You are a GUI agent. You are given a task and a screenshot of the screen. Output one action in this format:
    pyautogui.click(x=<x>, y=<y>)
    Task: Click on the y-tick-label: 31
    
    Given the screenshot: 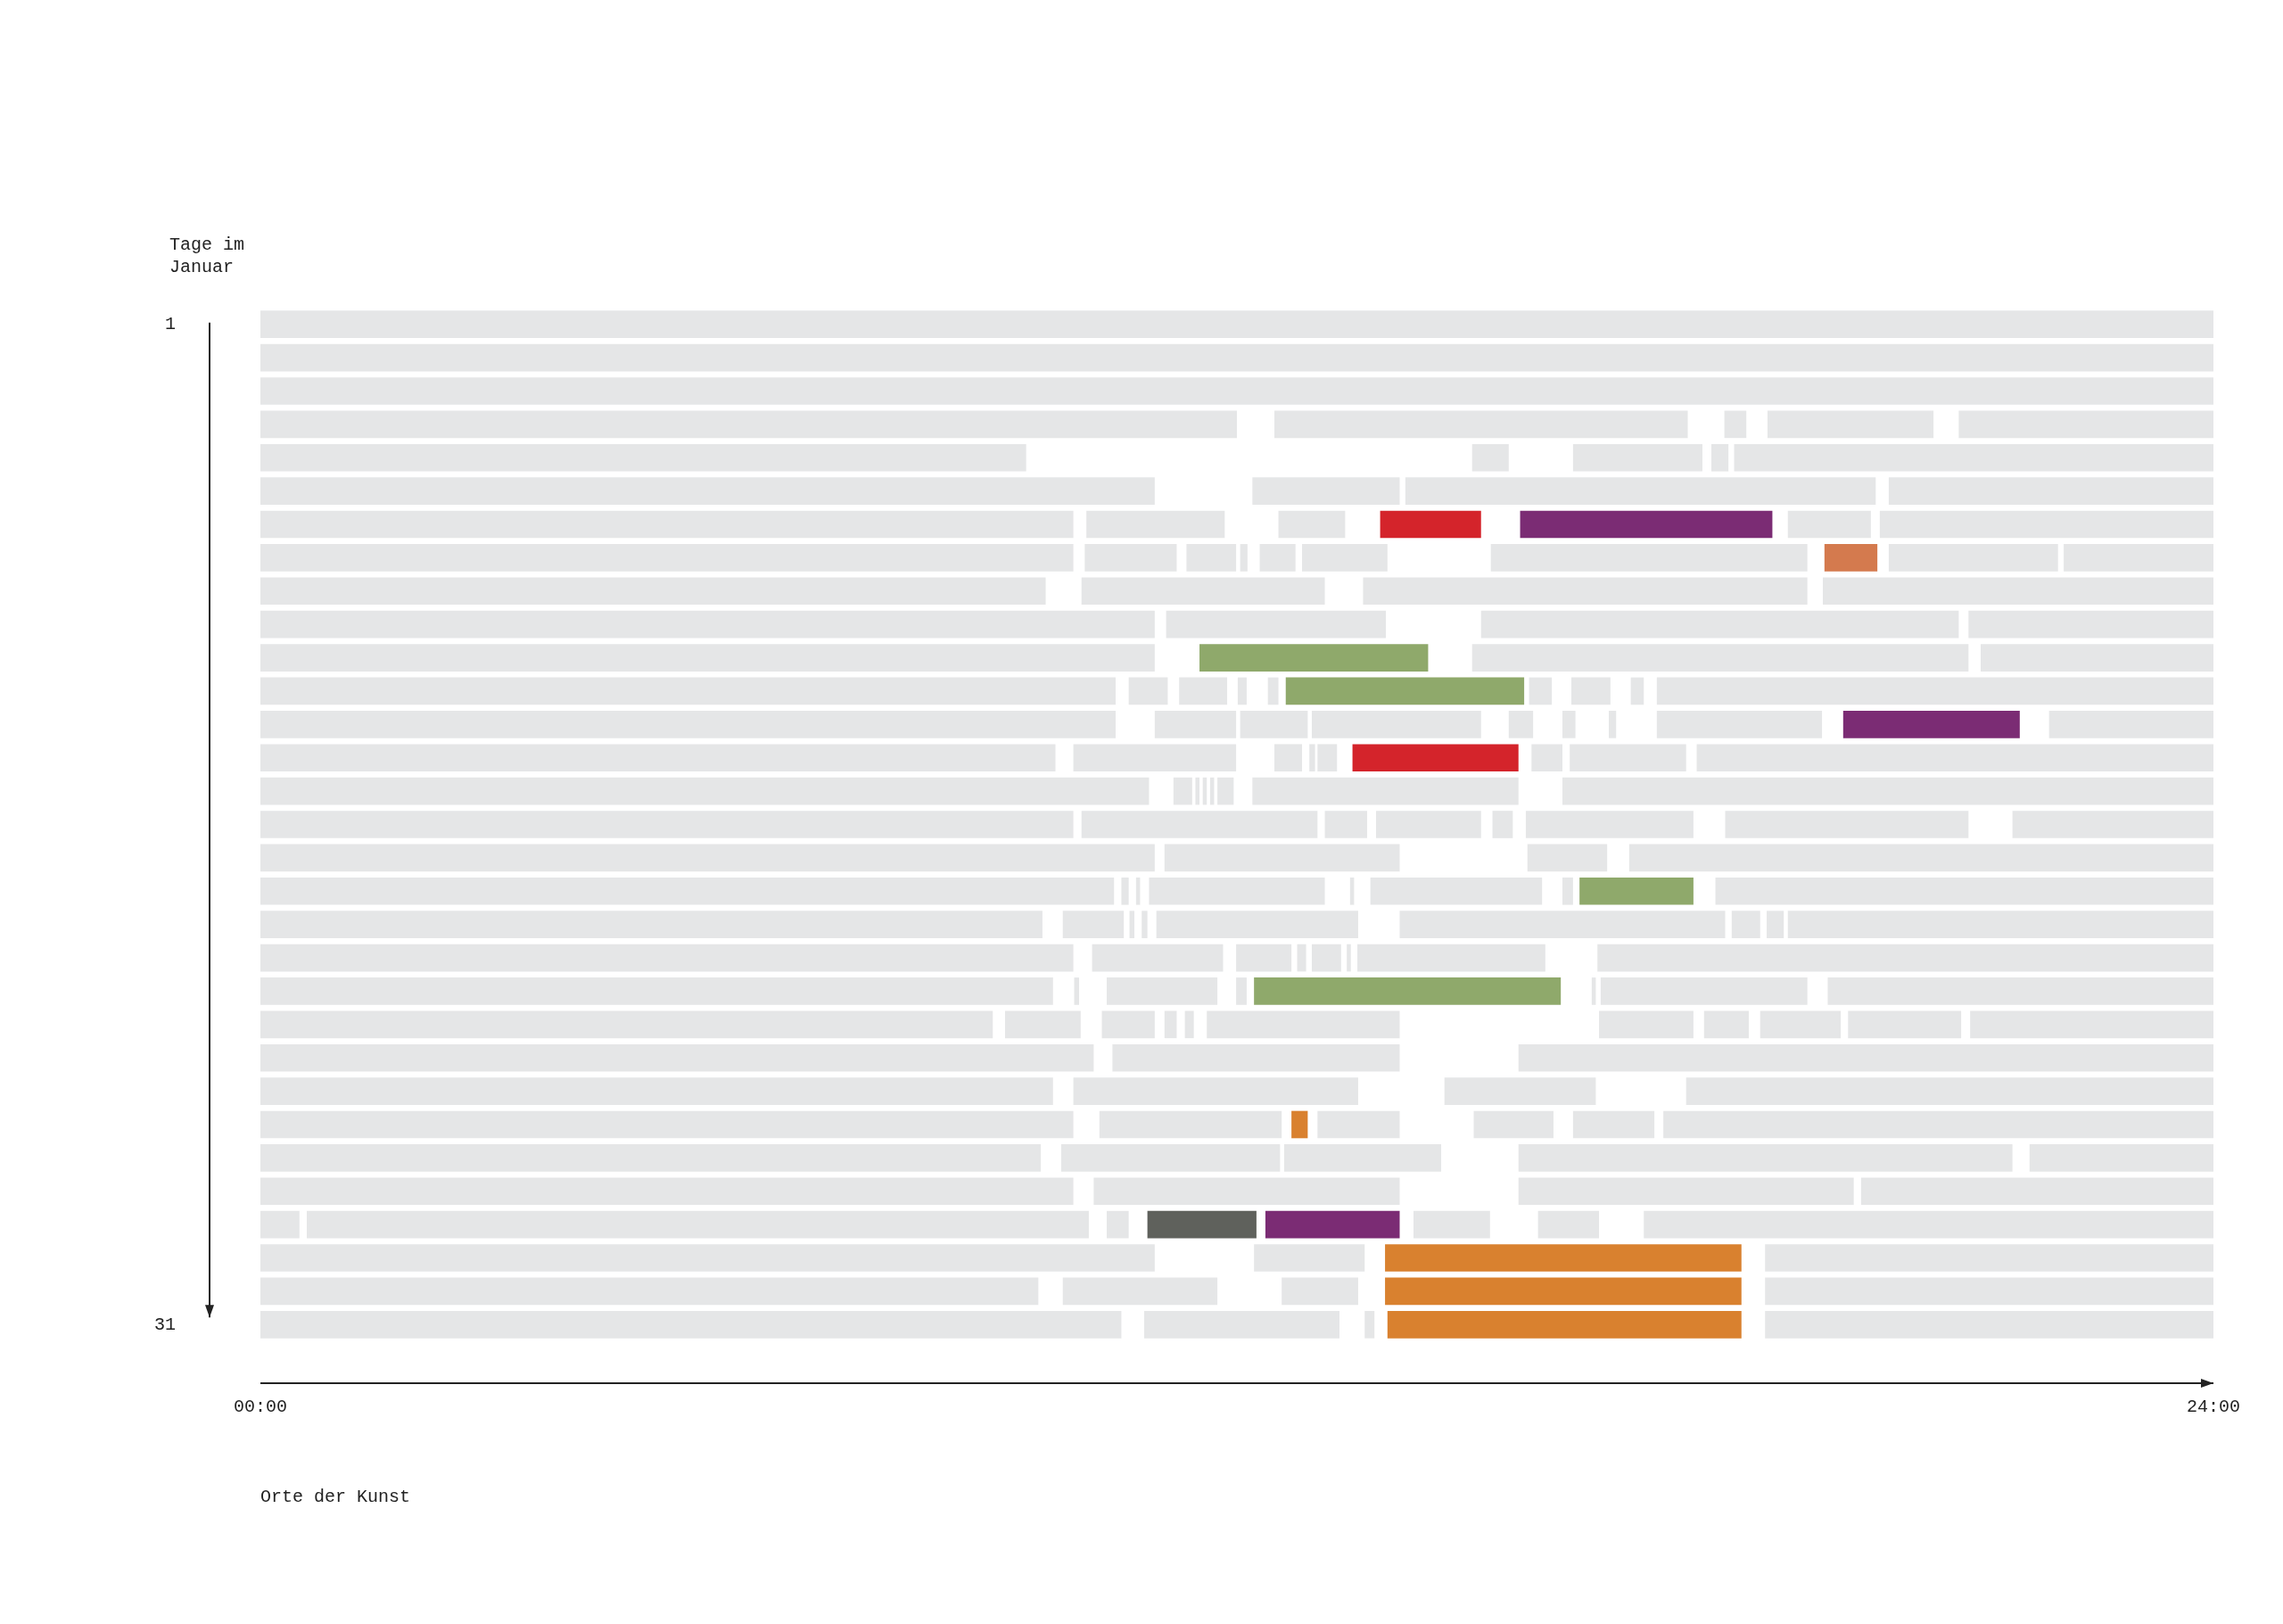 What is the action you would take?
    pyautogui.click(x=164, y=1324)
    